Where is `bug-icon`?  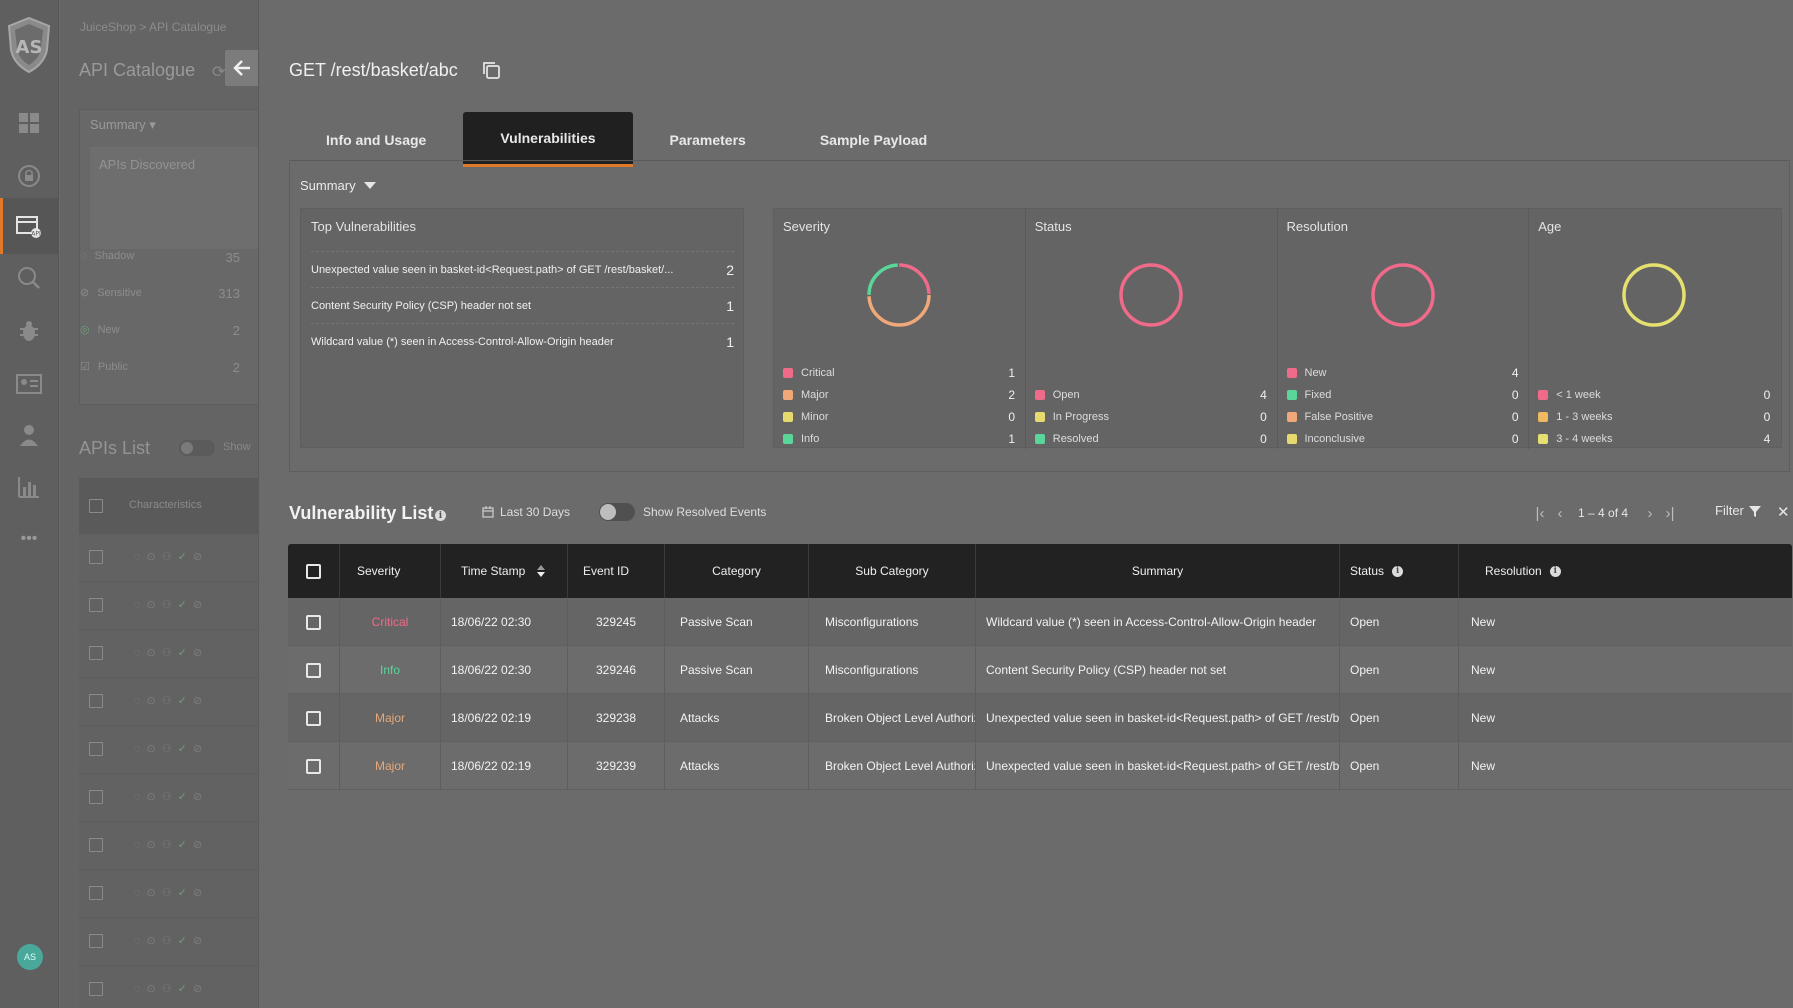
bug-icon is located at coordinates (29, 331).